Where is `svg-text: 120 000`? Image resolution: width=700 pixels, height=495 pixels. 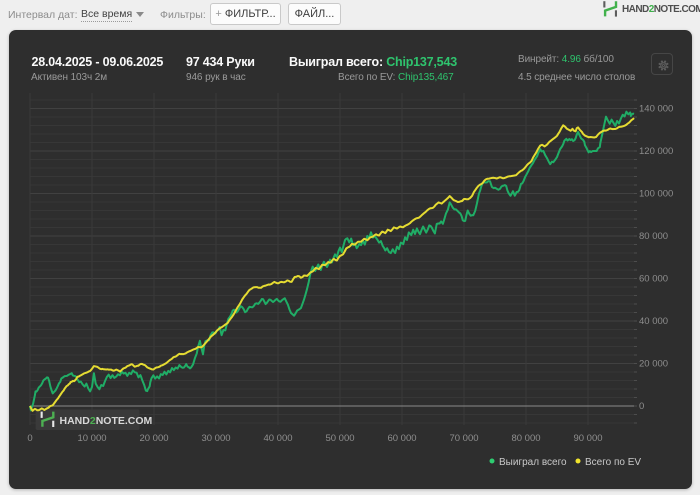 svg-text: 120 000 is located at coordinates (656, 151).